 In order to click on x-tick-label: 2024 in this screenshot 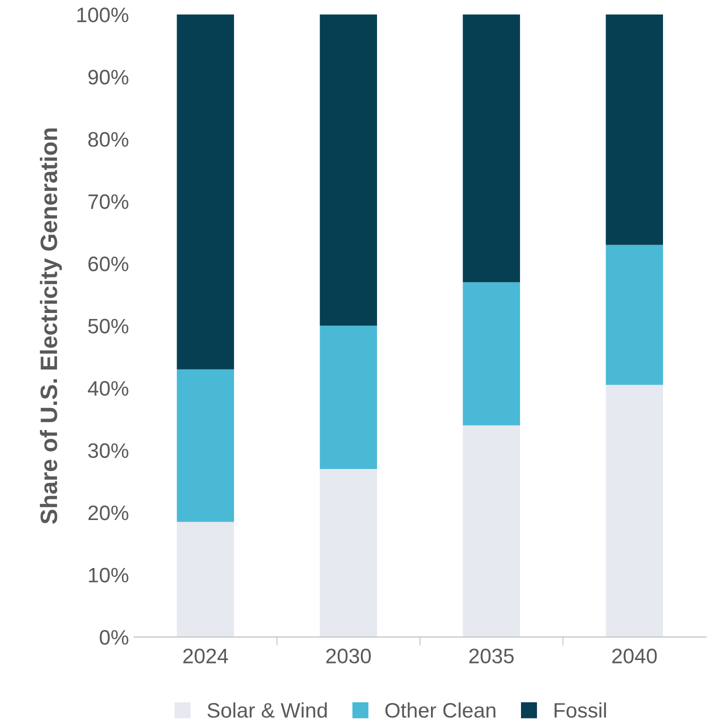, I will do `click(205, 656)`.